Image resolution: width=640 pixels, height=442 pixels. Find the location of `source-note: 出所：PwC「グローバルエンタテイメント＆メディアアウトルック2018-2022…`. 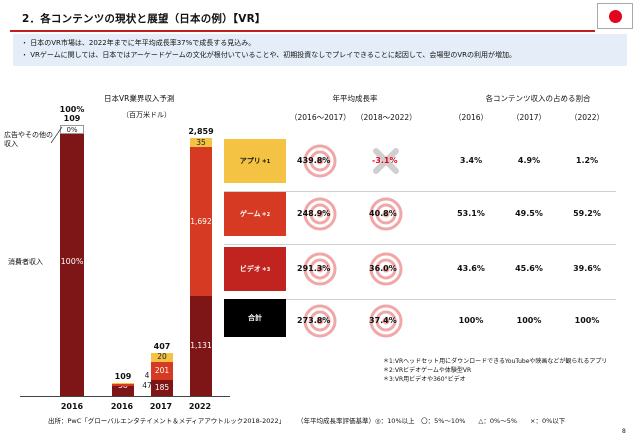

source-note: 出所：PwC「グローバルエンタテイメント＆メディアアウトルック2018-2022… is located at coordinates (167, 421).